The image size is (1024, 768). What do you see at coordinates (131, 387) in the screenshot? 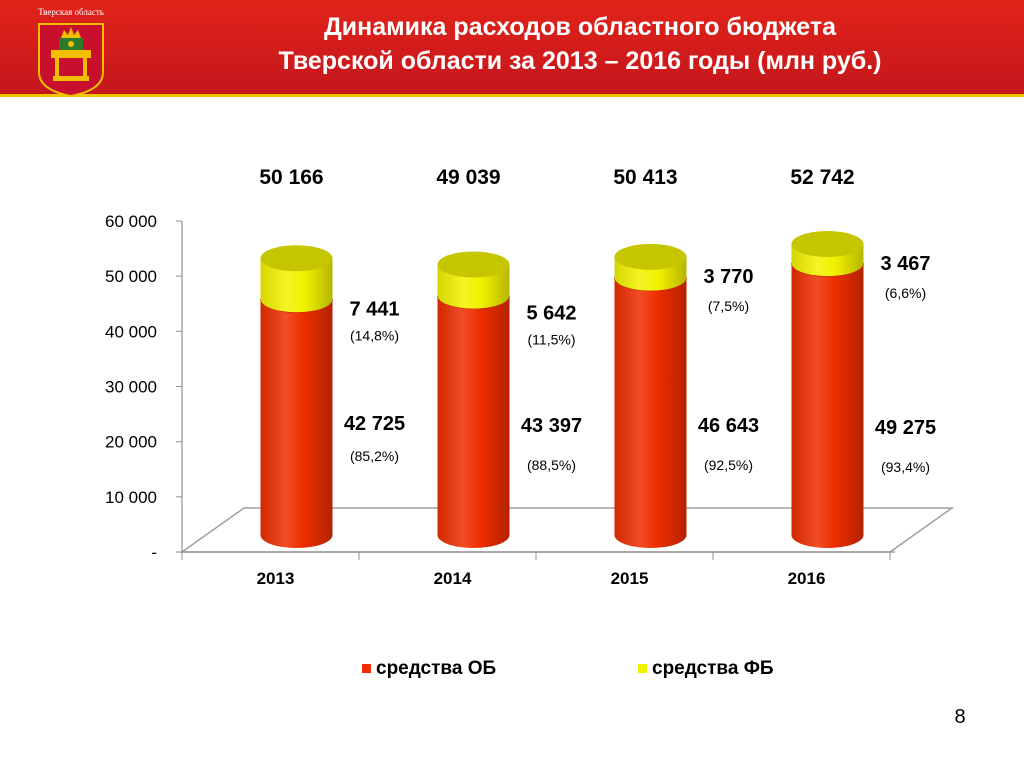
I see `y-tick-label: 30 000` at bounding box center [131, 387].